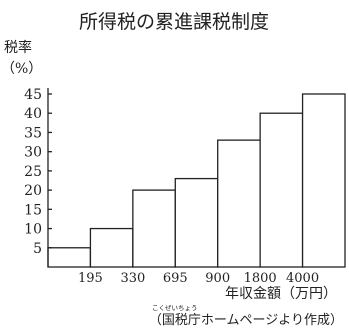 This screenshot has width=349, height=331. I want to click on y-tick-label: 25, so click(33, 172).